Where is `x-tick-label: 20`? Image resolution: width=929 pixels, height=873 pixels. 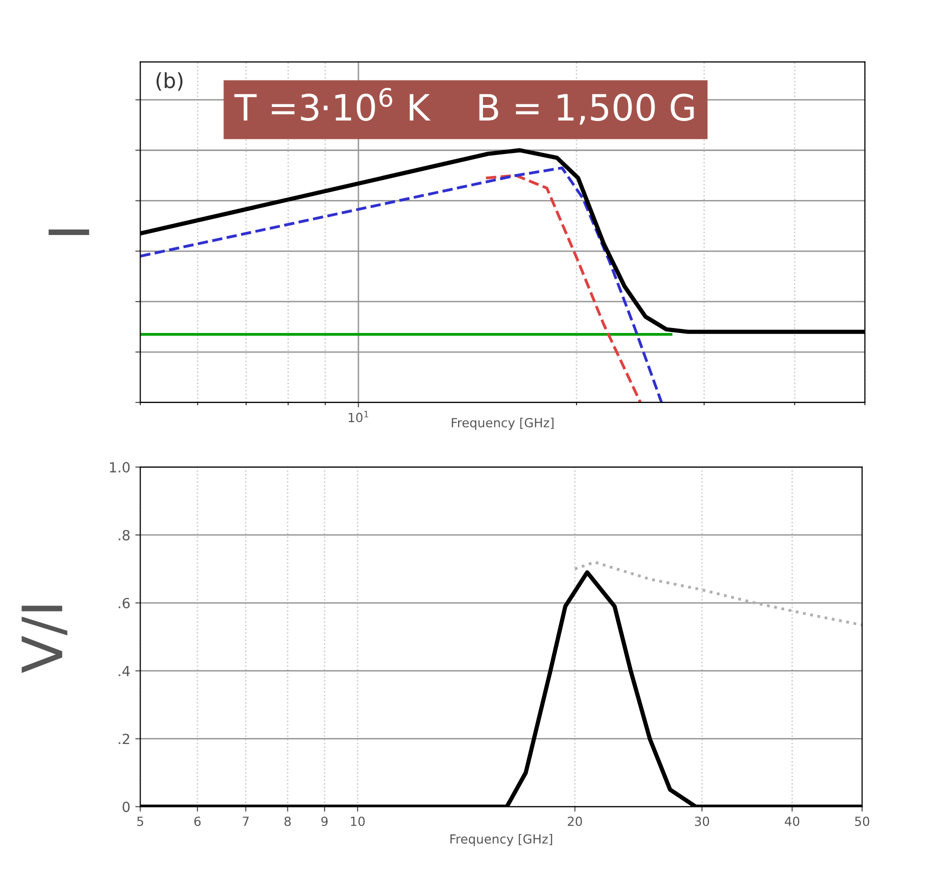
x-tick-label: 20 is located at coordinates (575, 821).